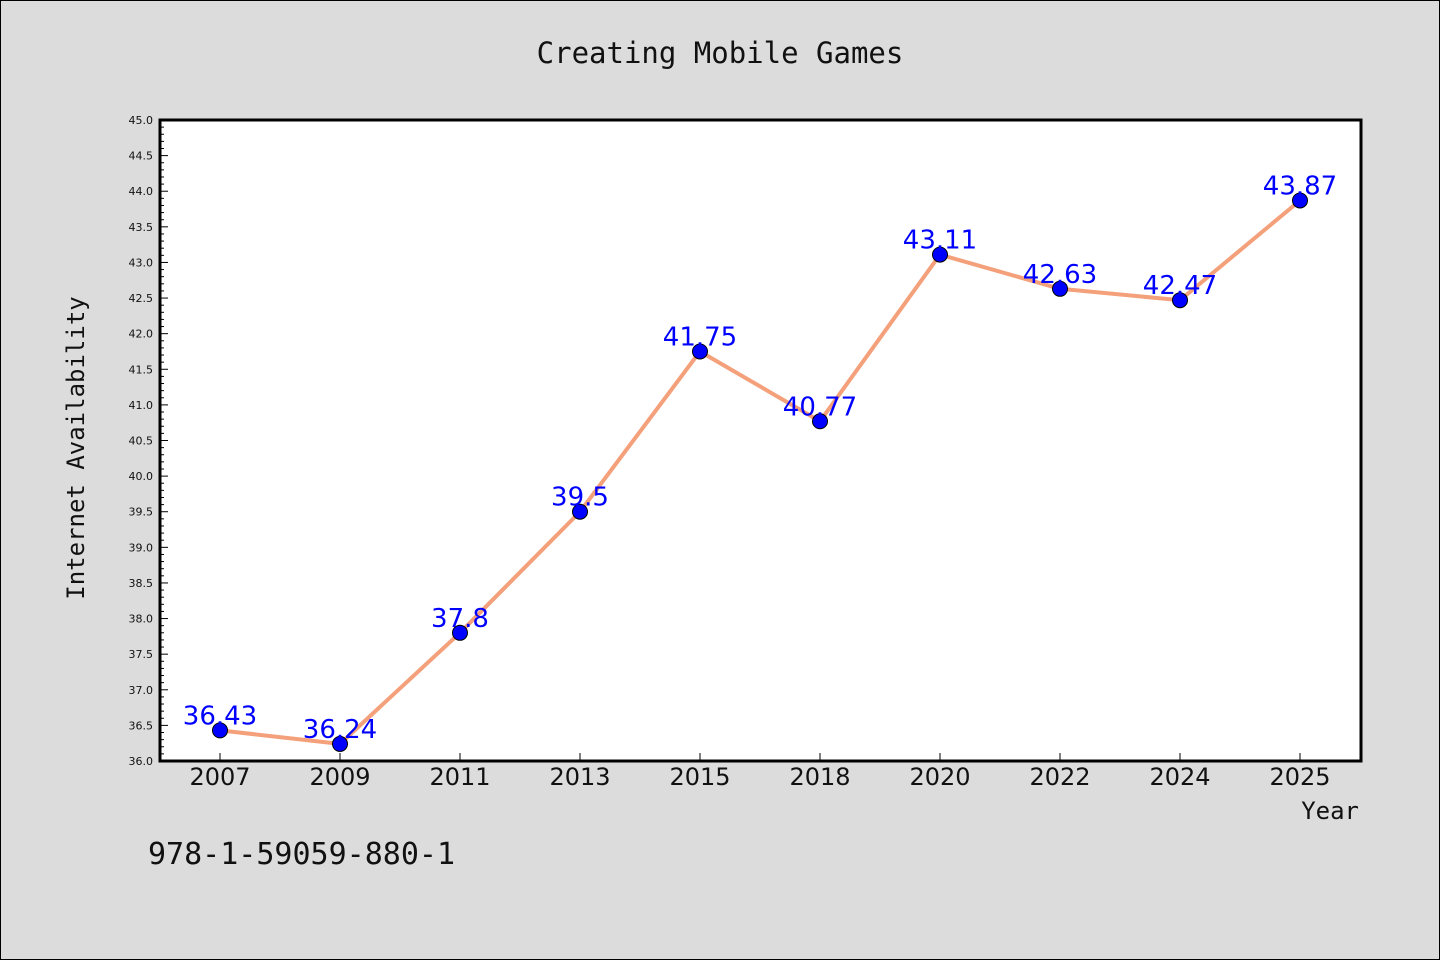  Describe the element at coordinates (1179, 777) in the screenshot. I see `x-tick-label: 2024` at that location.